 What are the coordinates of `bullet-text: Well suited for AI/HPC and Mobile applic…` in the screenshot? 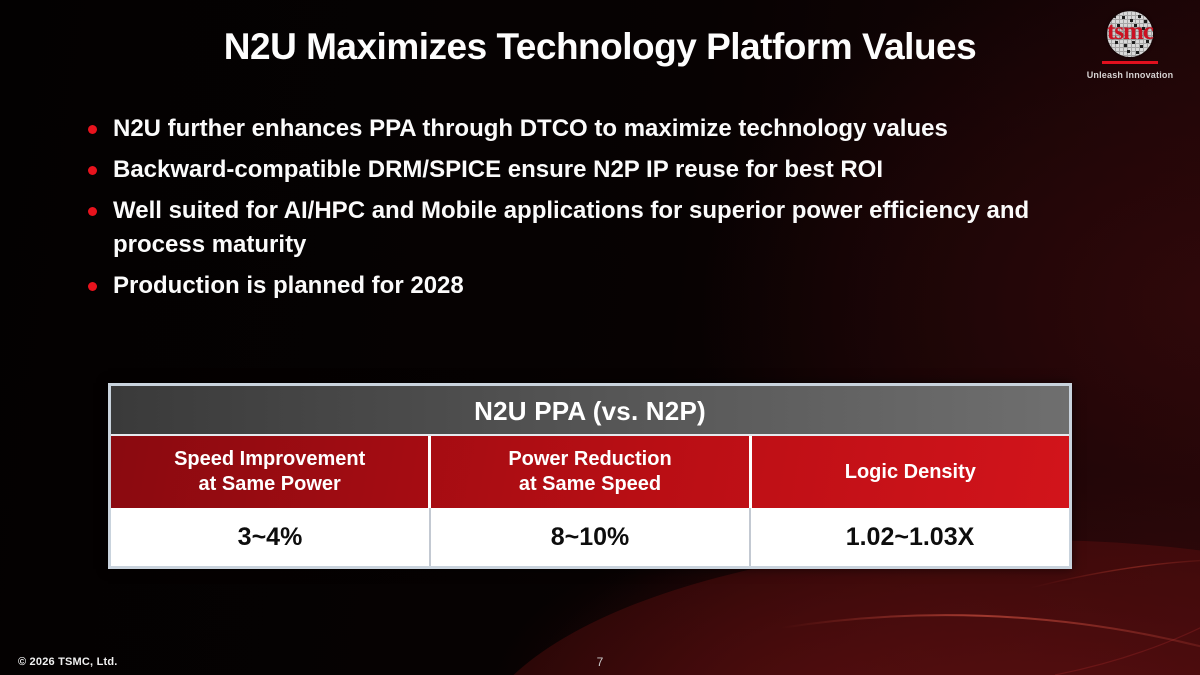 It's located at (571, 227).